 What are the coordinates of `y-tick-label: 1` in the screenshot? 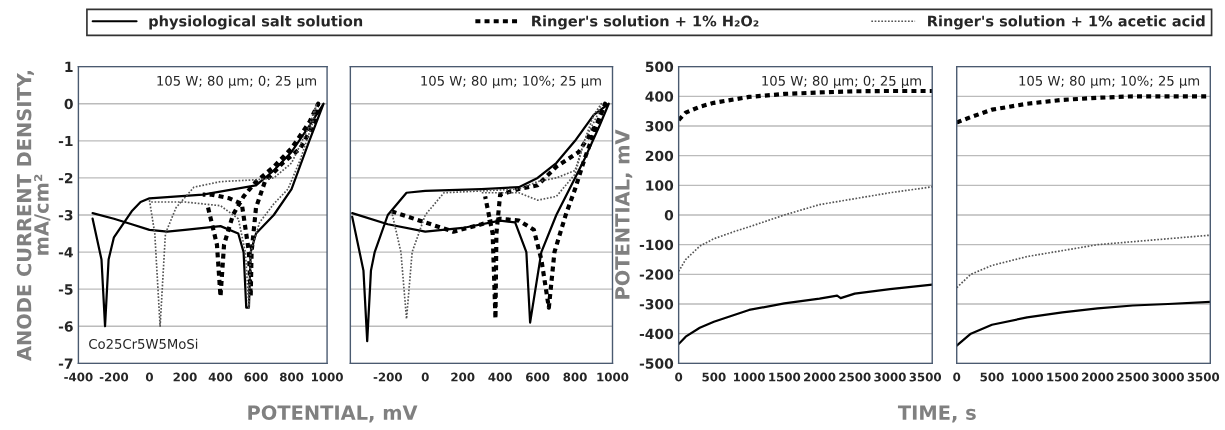 It's located at (69, 66).